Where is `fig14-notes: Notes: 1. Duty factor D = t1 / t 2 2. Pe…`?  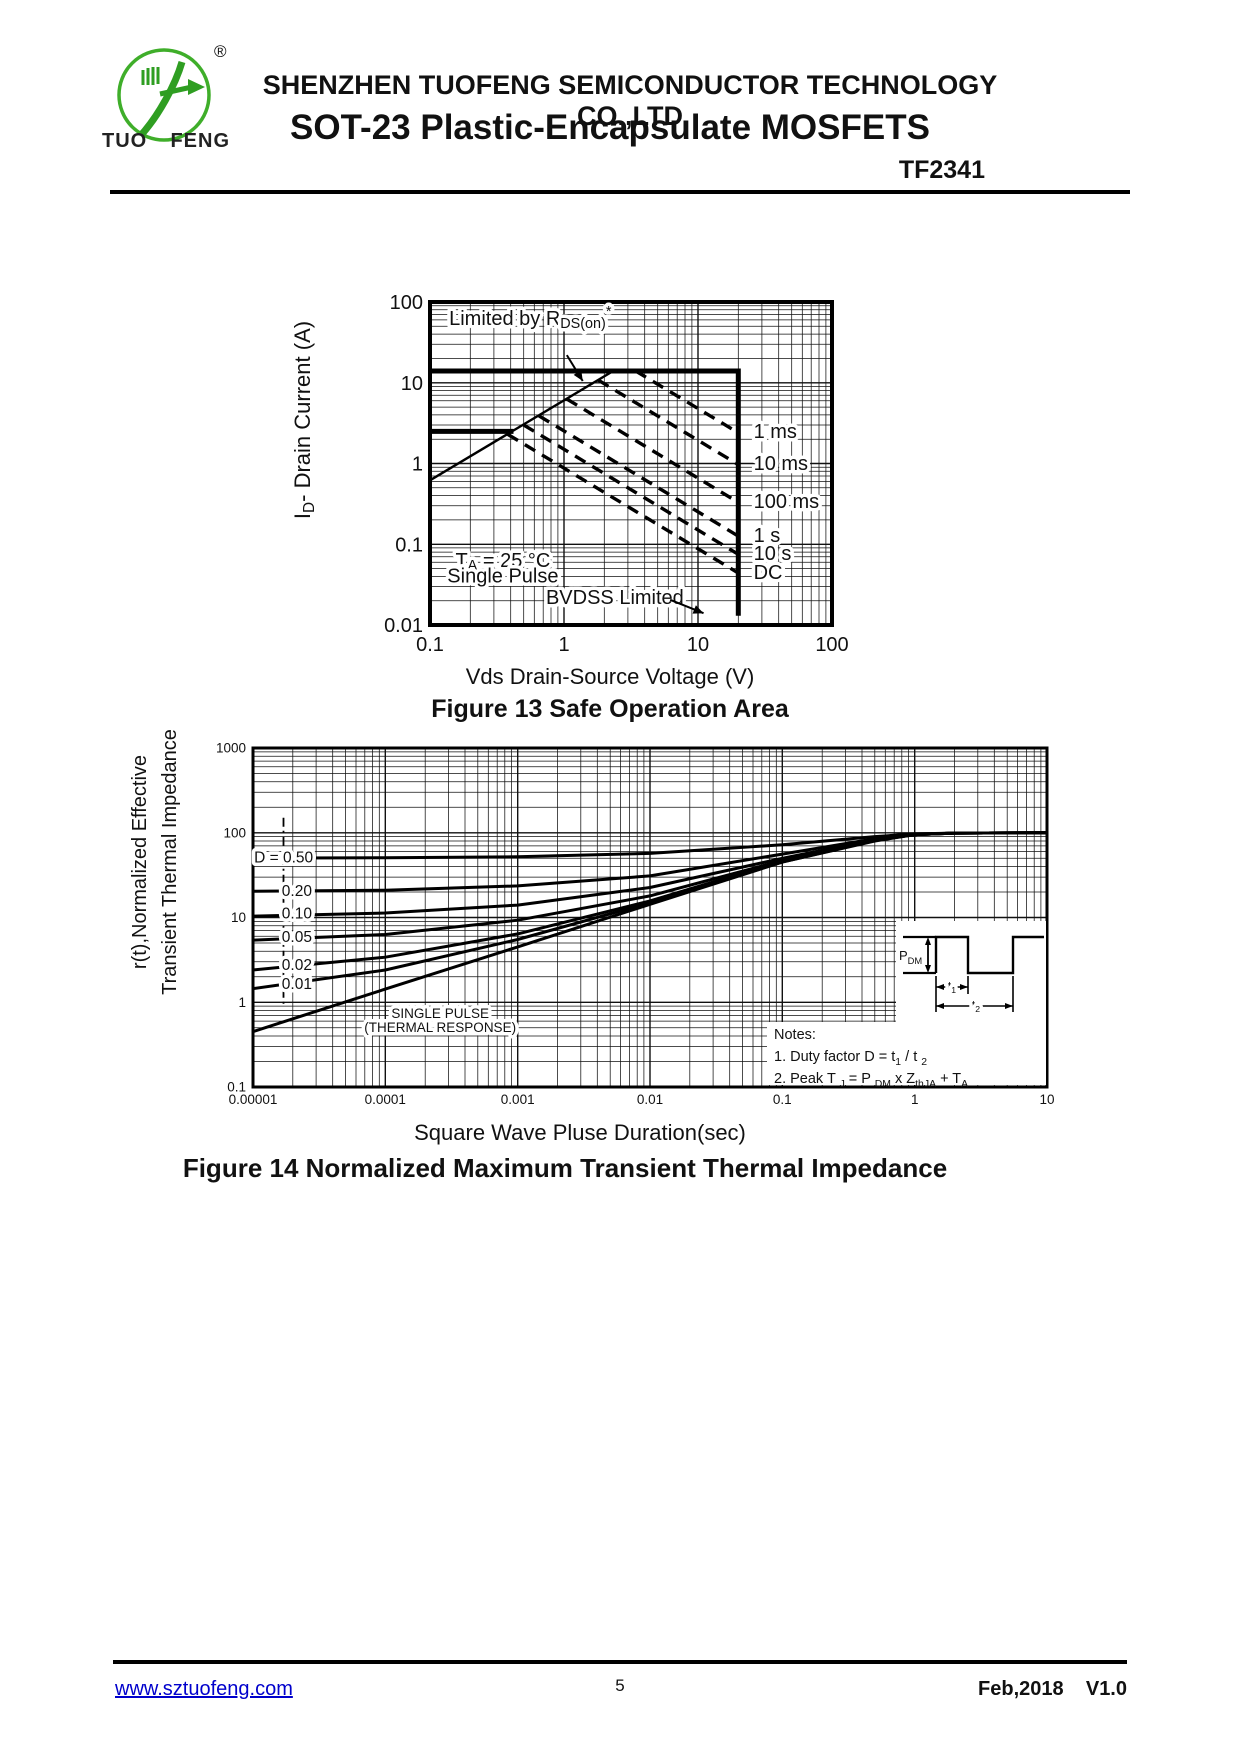 fig14-notes: Notes: 1. Duty factor D = t1 / t 2 2. Pe… is located at coordinates (906, 1056).